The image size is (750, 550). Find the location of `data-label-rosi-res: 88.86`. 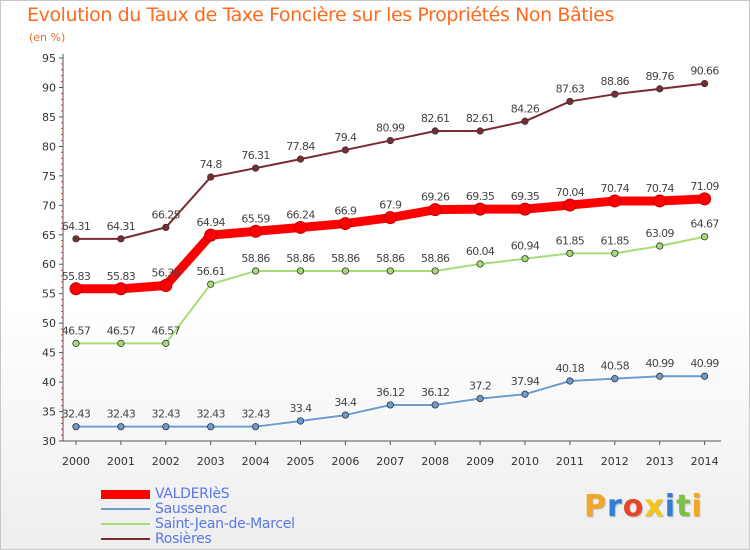

data-label-rosi-res: 88.86 is located at coordinates (615, 81).